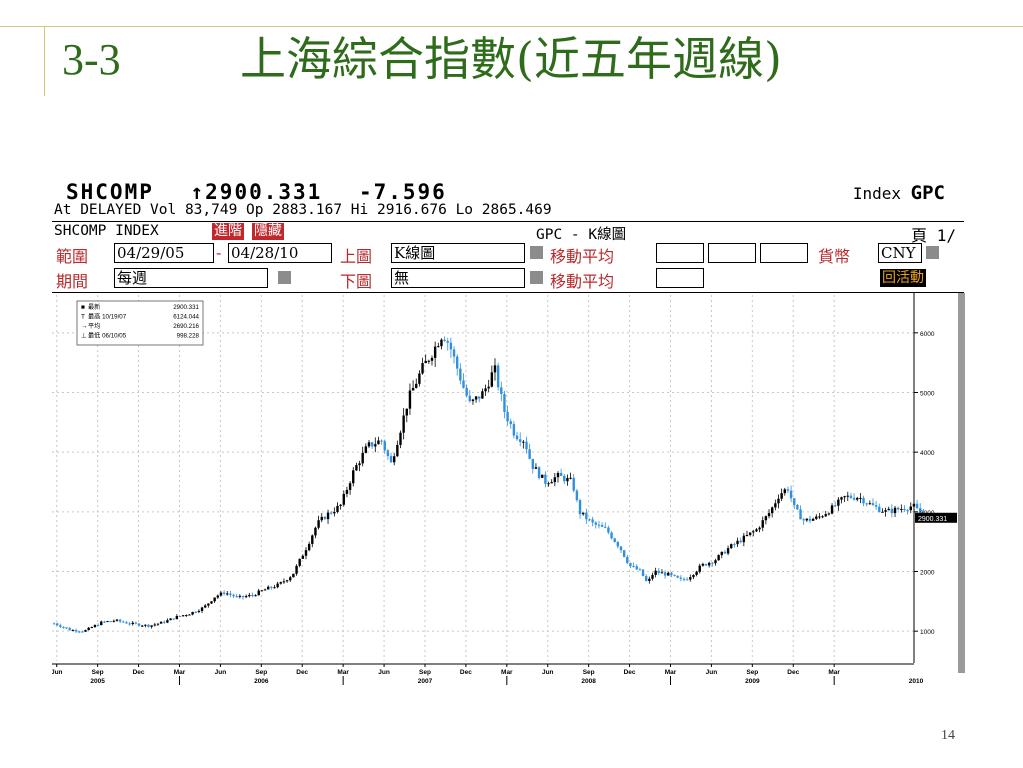 The image size is (1023, 768). Describe the element at coordinates (932, 252) in the screenshot. I see `currency-dropdown` at that location.